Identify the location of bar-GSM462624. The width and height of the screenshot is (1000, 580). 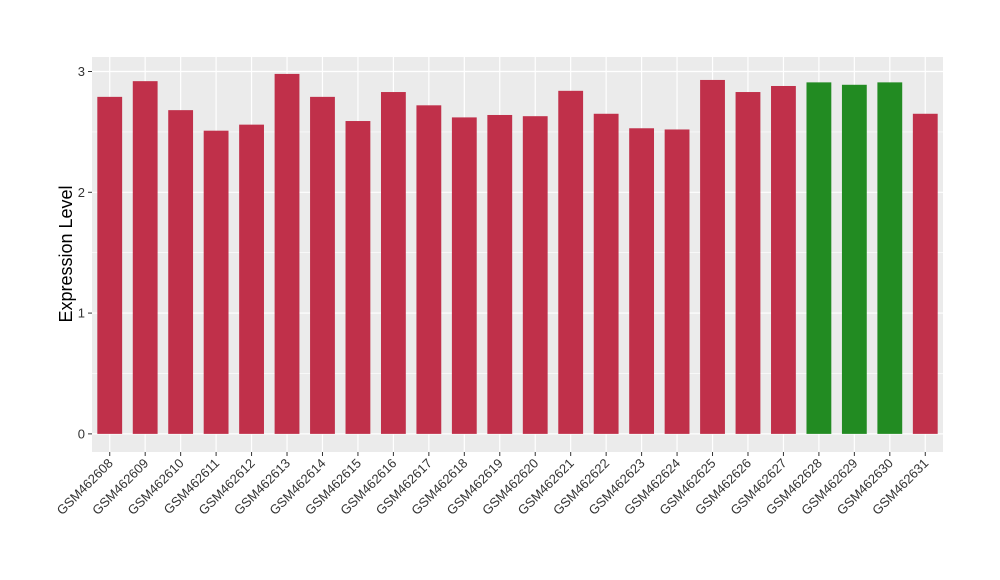
(677, 281).